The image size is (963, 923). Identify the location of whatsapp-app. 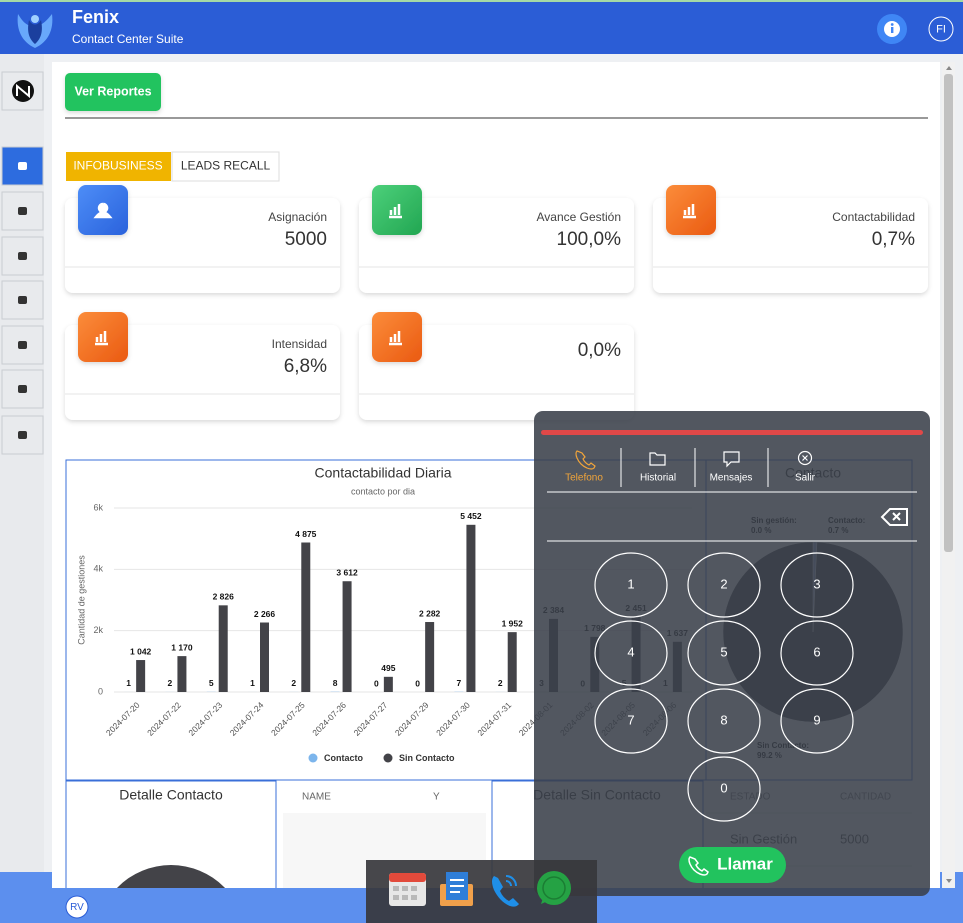
(554, 888).